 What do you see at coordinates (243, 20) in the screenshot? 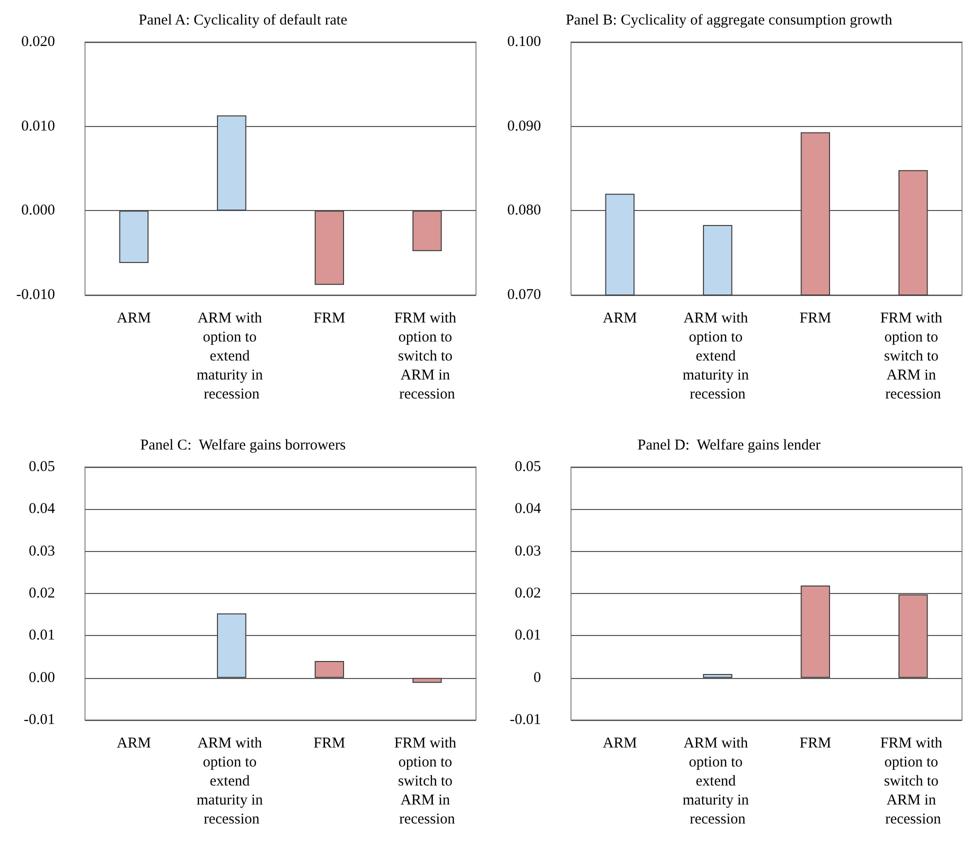
I see `chart-title: Panel A: Cyclicality of default rate` at bounding box center [243, 20].